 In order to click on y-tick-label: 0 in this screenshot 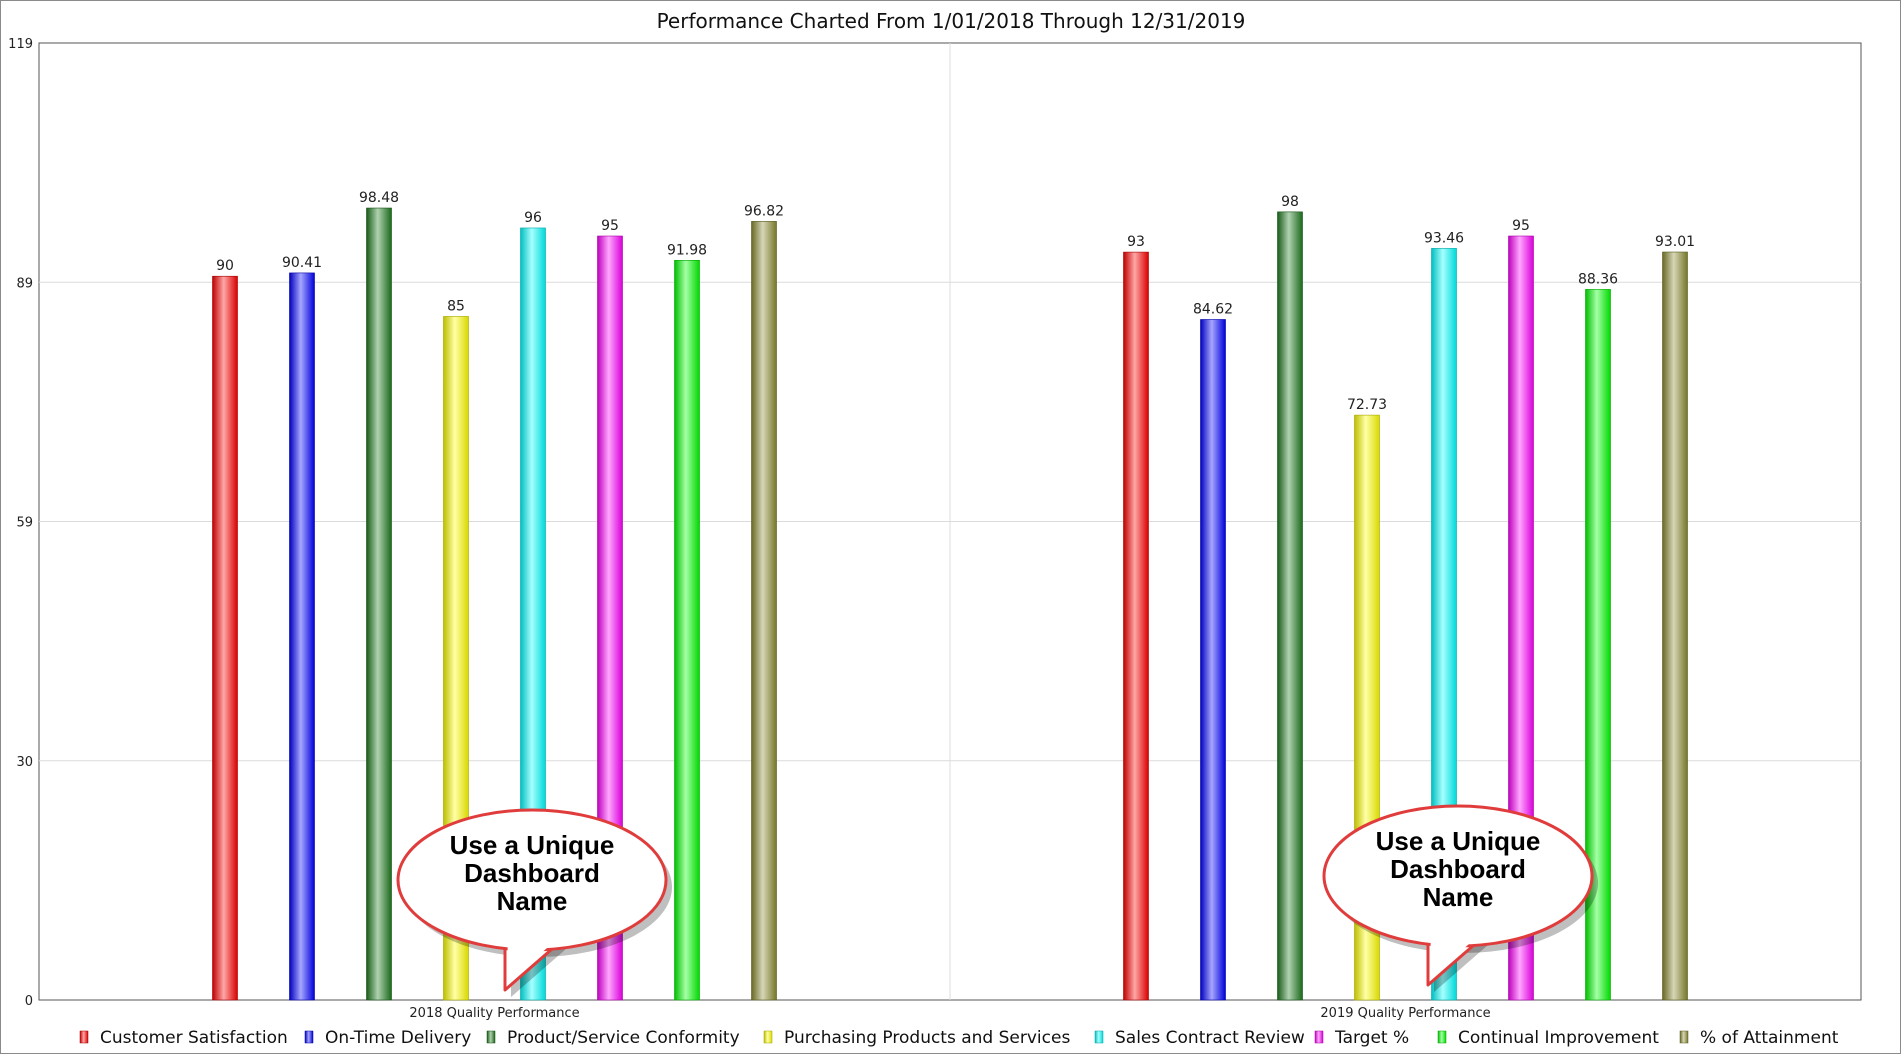, I will do `click(29, 1001)`.